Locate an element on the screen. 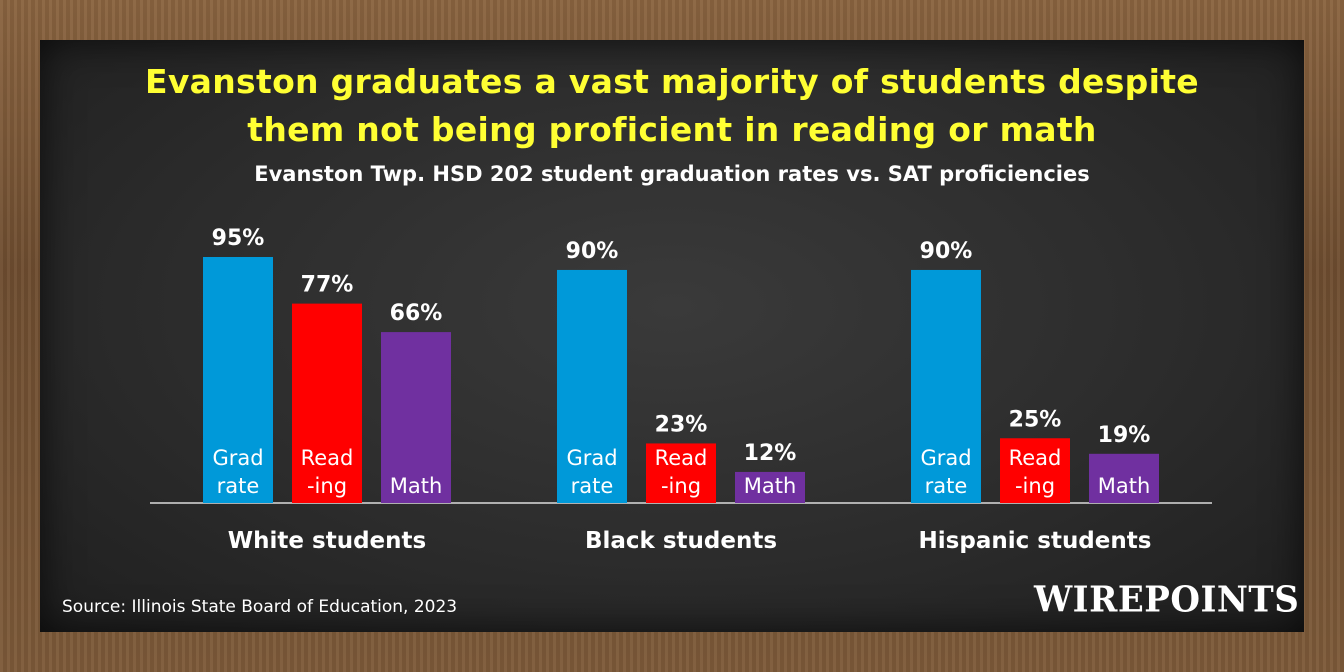  wirepoints-logo: WIREPOINTS is located at coordinates (1167, 600).